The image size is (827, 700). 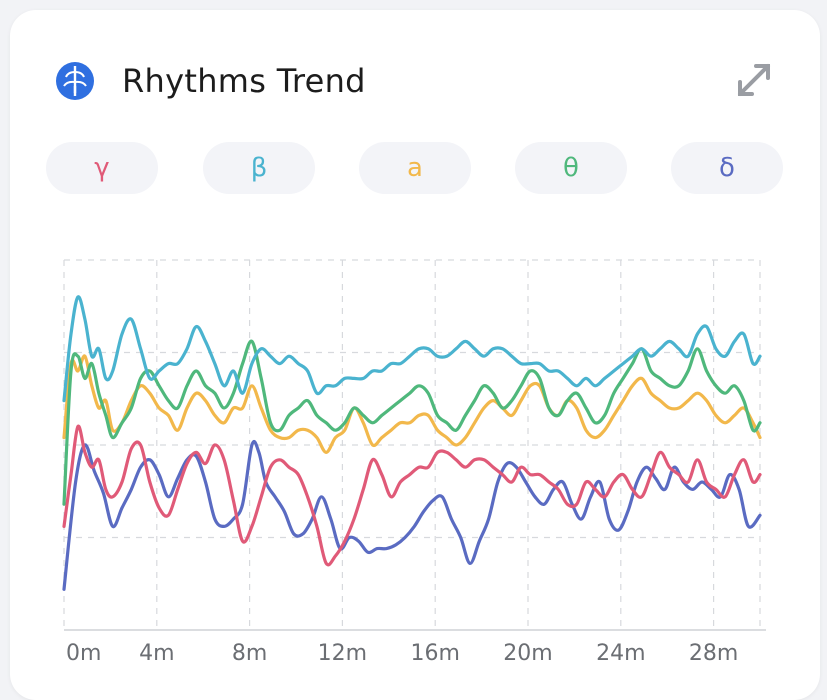 What do you see at coordinates (83, 653) in the screenshot?
I see `x-tick-label: 0m` at bounding box center [83, 653].